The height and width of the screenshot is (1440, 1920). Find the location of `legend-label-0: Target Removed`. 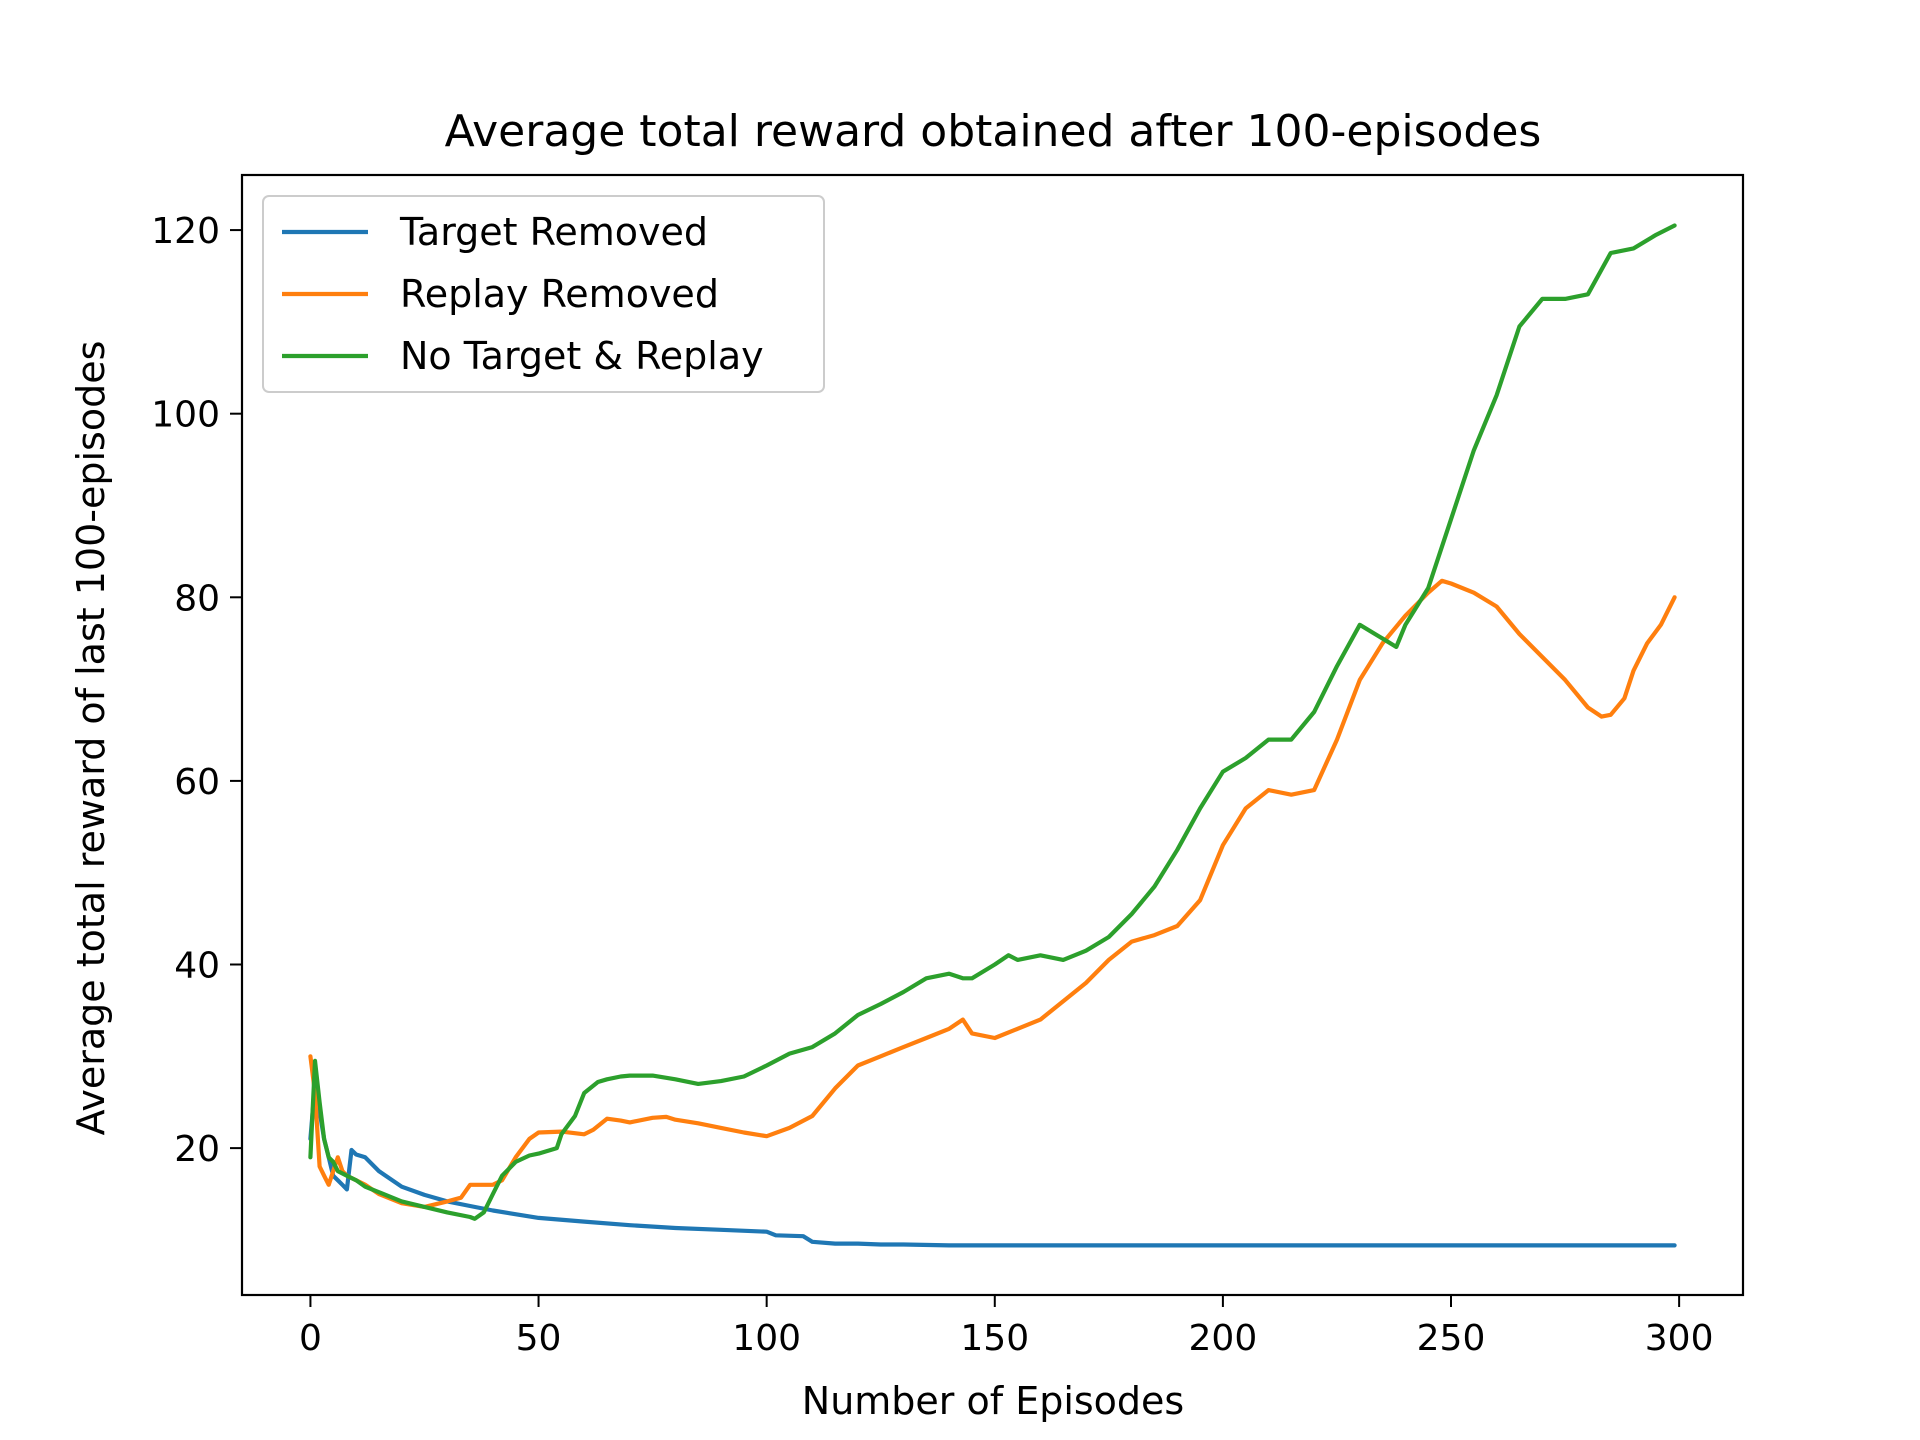

legend-label-0: Target Removed is located at coordinates (553, 232).